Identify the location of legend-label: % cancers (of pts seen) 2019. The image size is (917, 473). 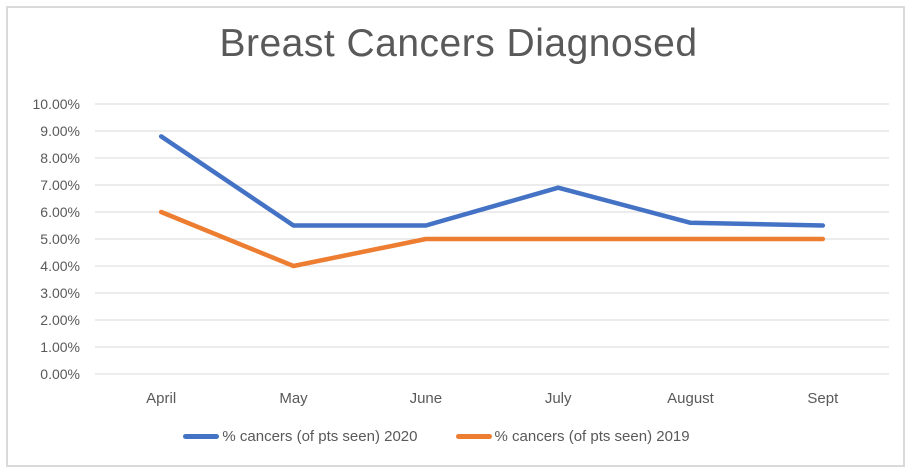
(592, 436).